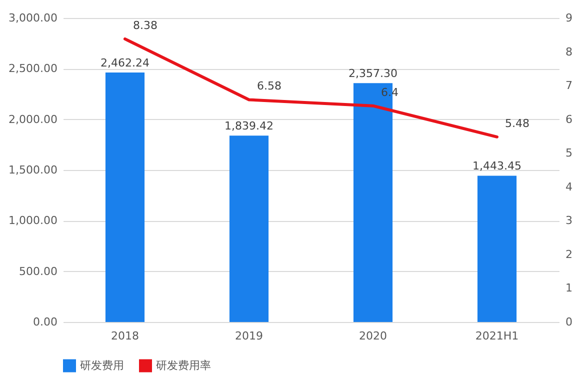 The height and width of the screenshot is (383, 582). What do you see at coordinates (45, 322) in the screenshot?
I see `y-tick-label: 0.00` at bounding box center [45, 322].